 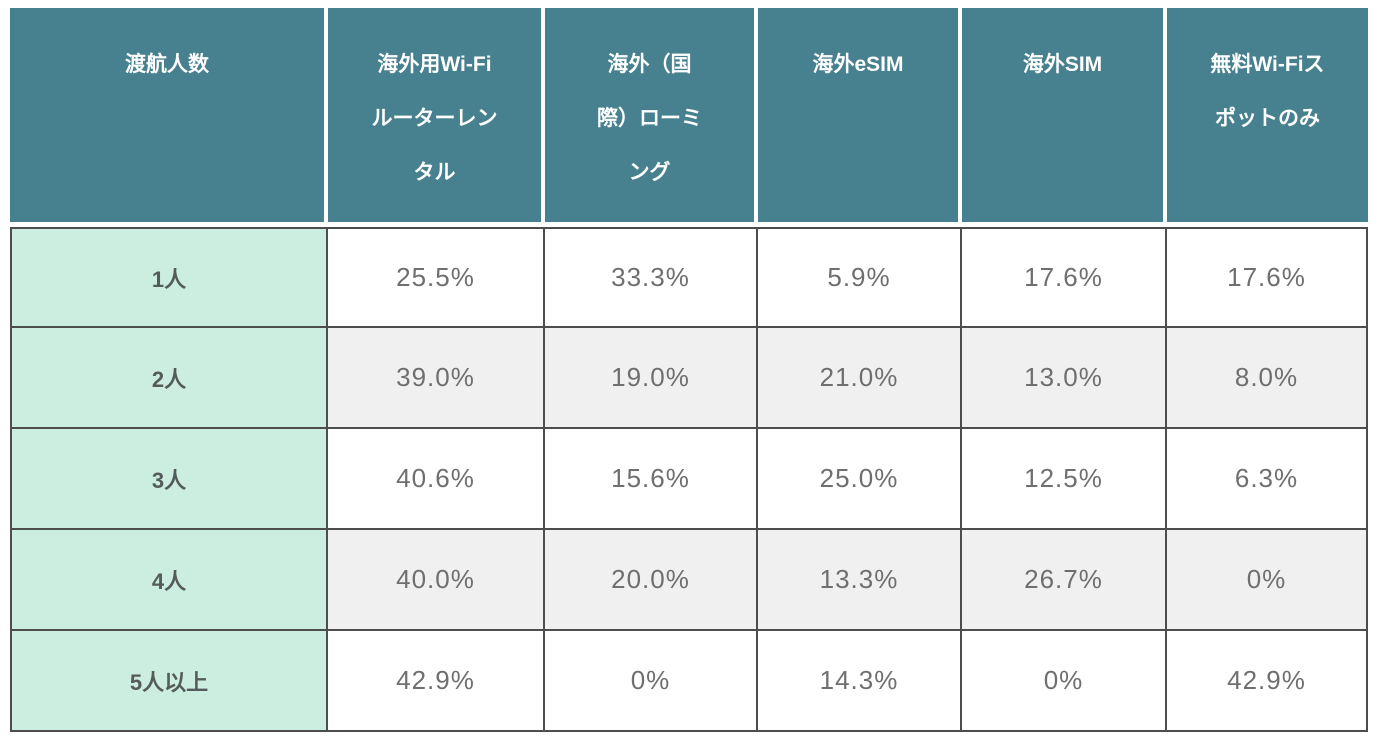 I want to click on value-cell: 26.7%, so click(x=1064, y=580).